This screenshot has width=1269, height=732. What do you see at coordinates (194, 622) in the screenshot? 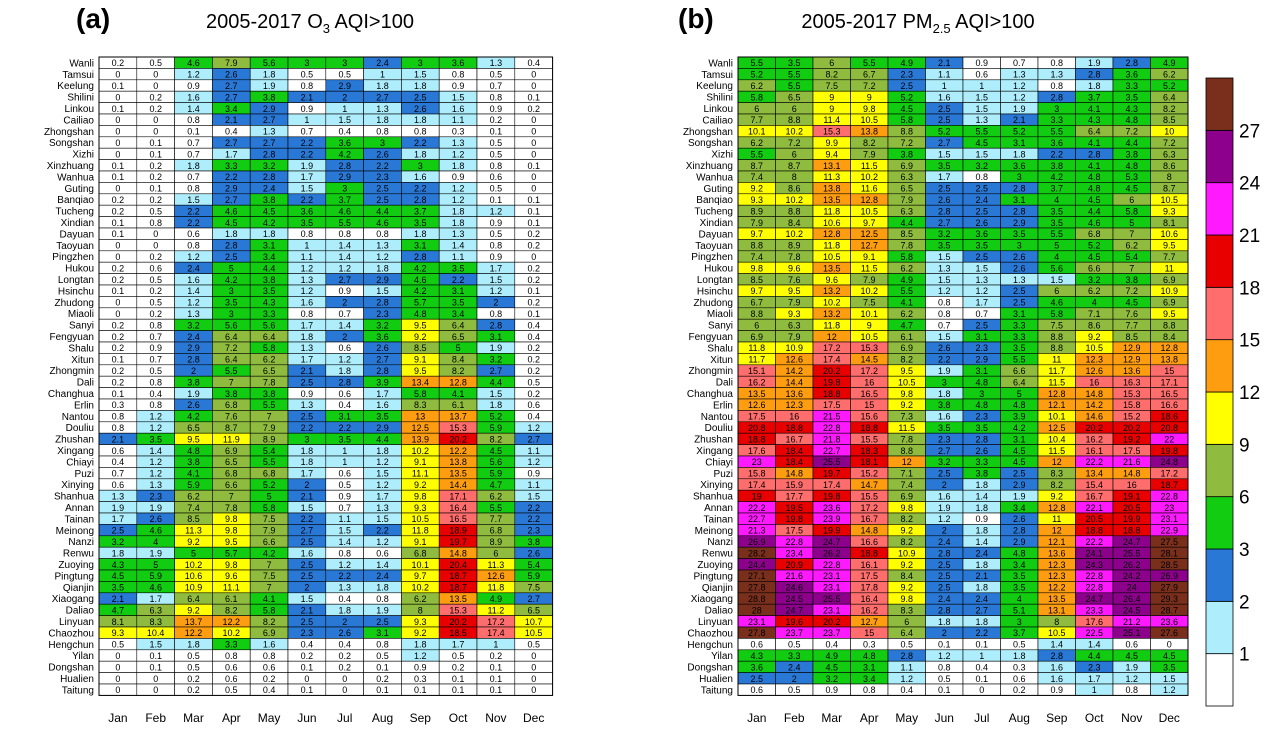
I see `panel-a-cell-value: 13.7` at bounding box center [194, 622].